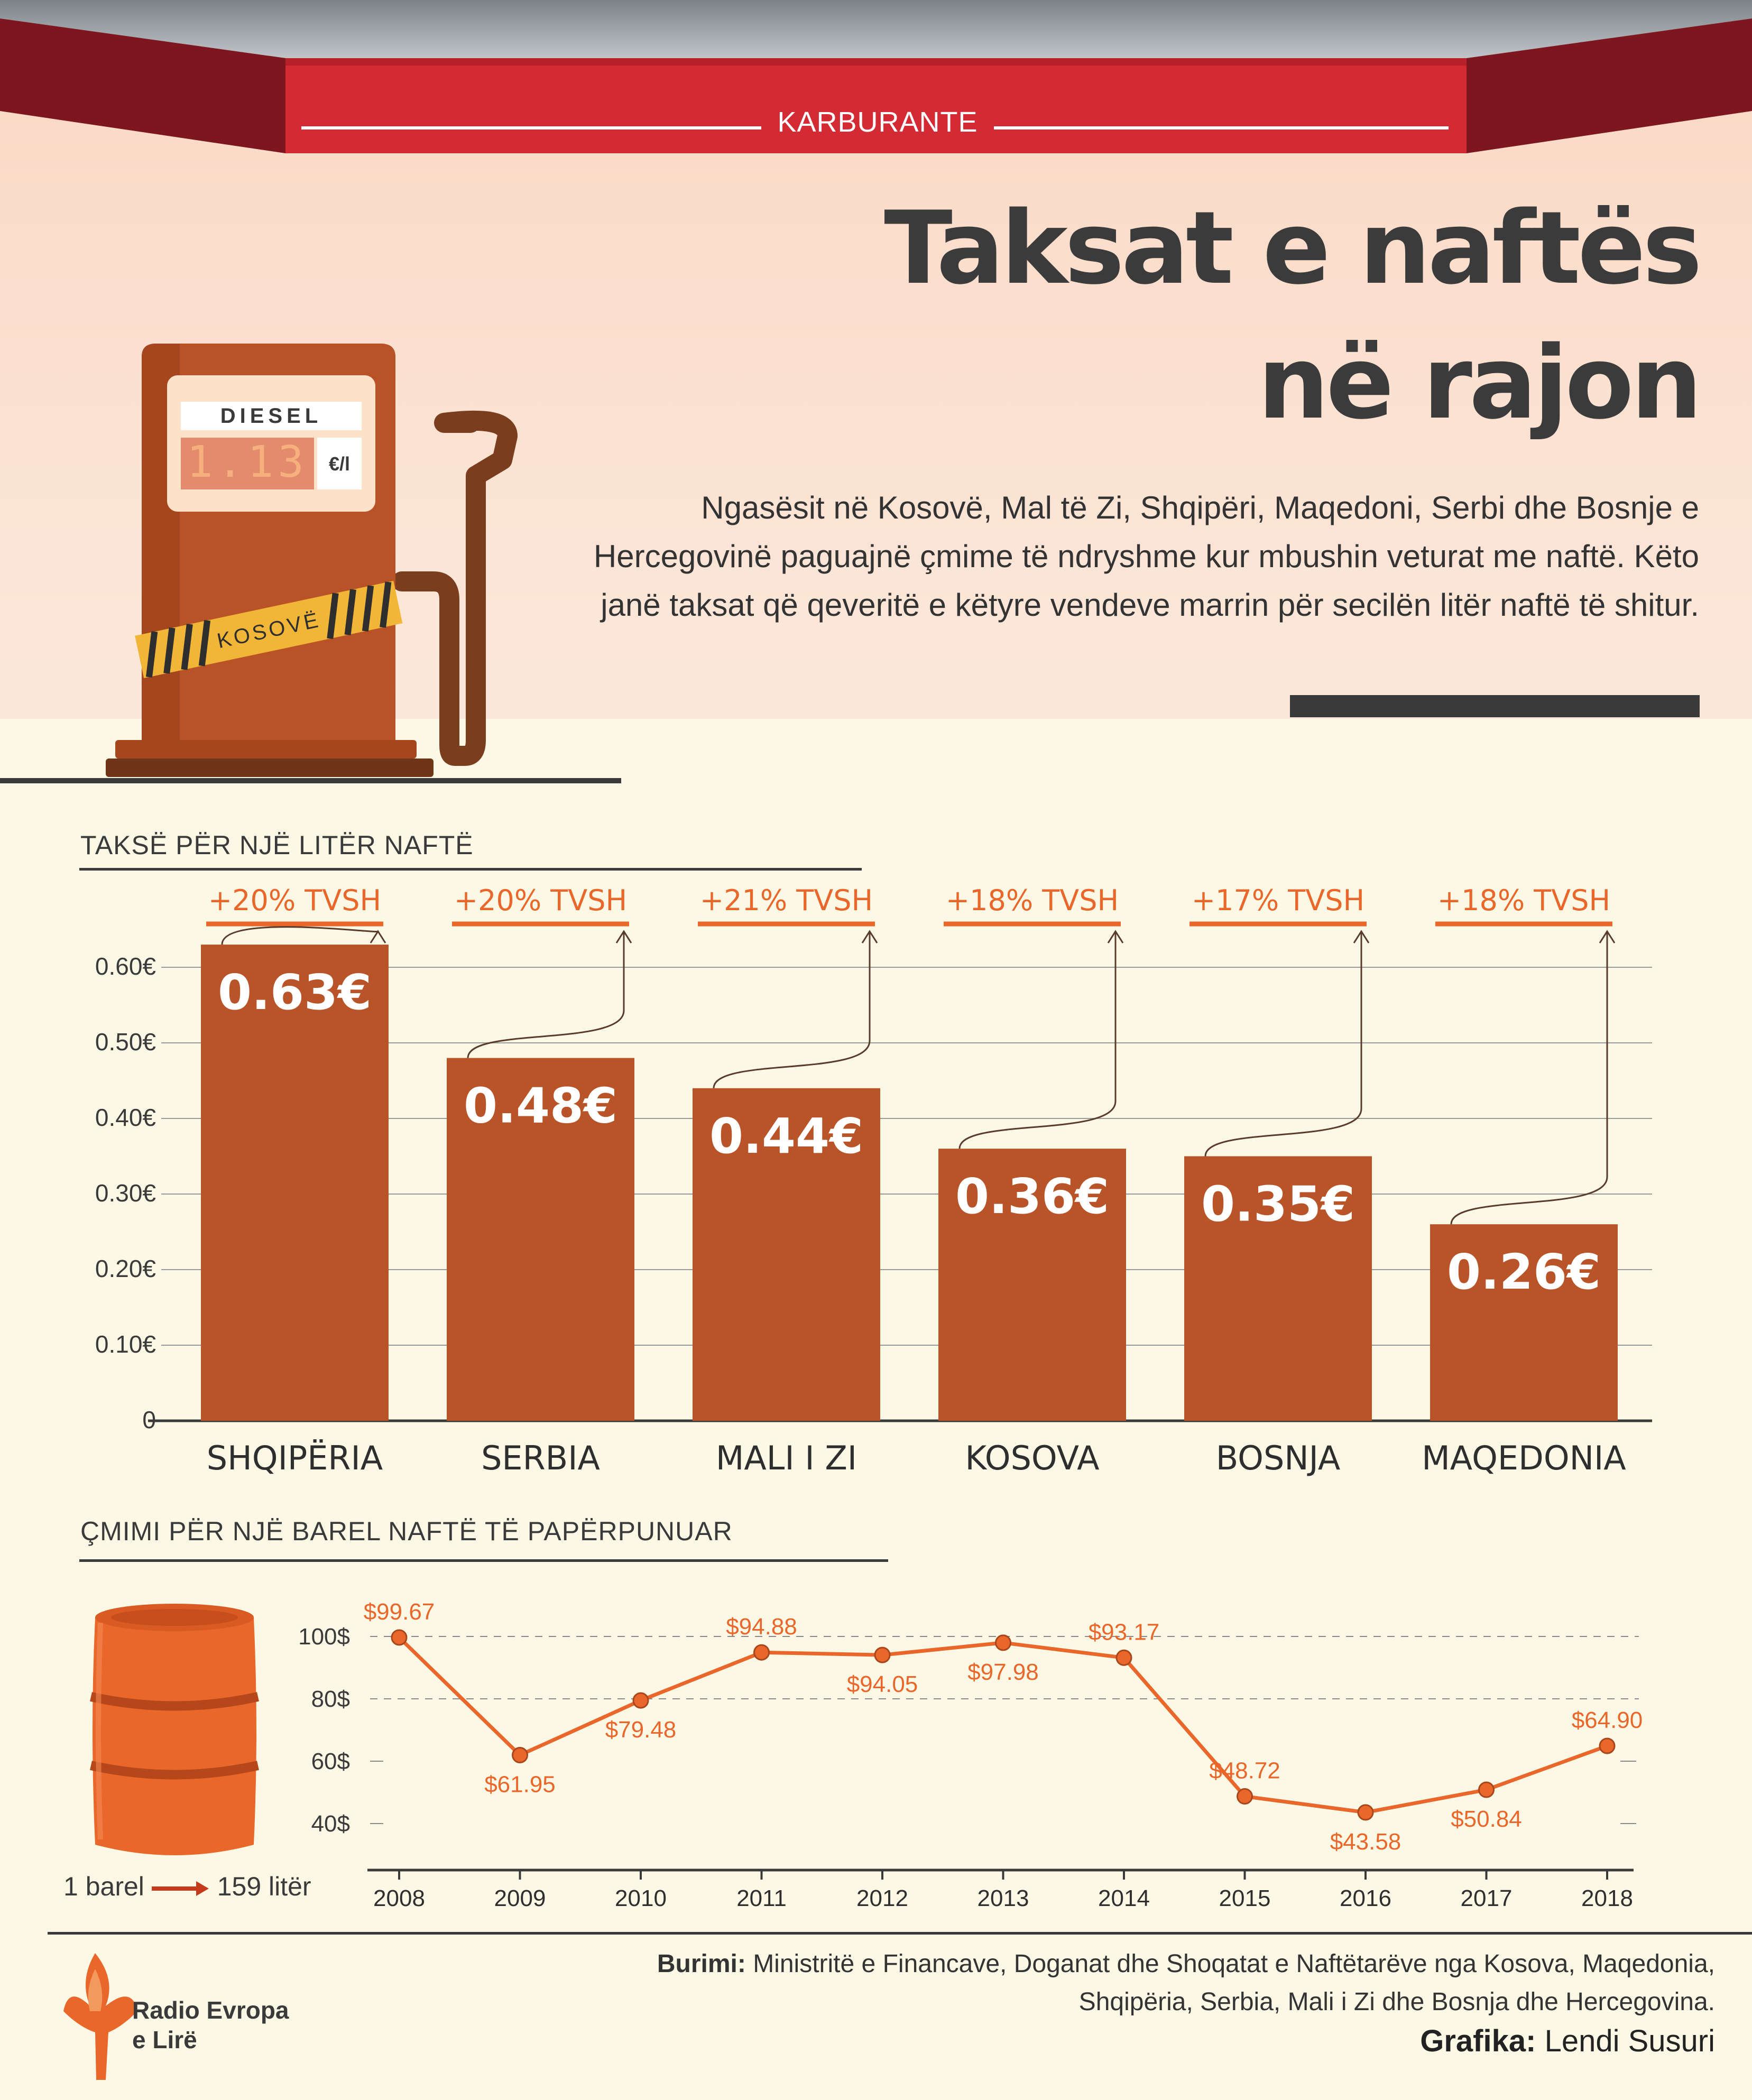 Image resolution: width=1752 pixels, height=2100 pixels. Describe the element at coordinates (174, 1730) in the screenshot. I see `oil-barrel-icon` at that location.